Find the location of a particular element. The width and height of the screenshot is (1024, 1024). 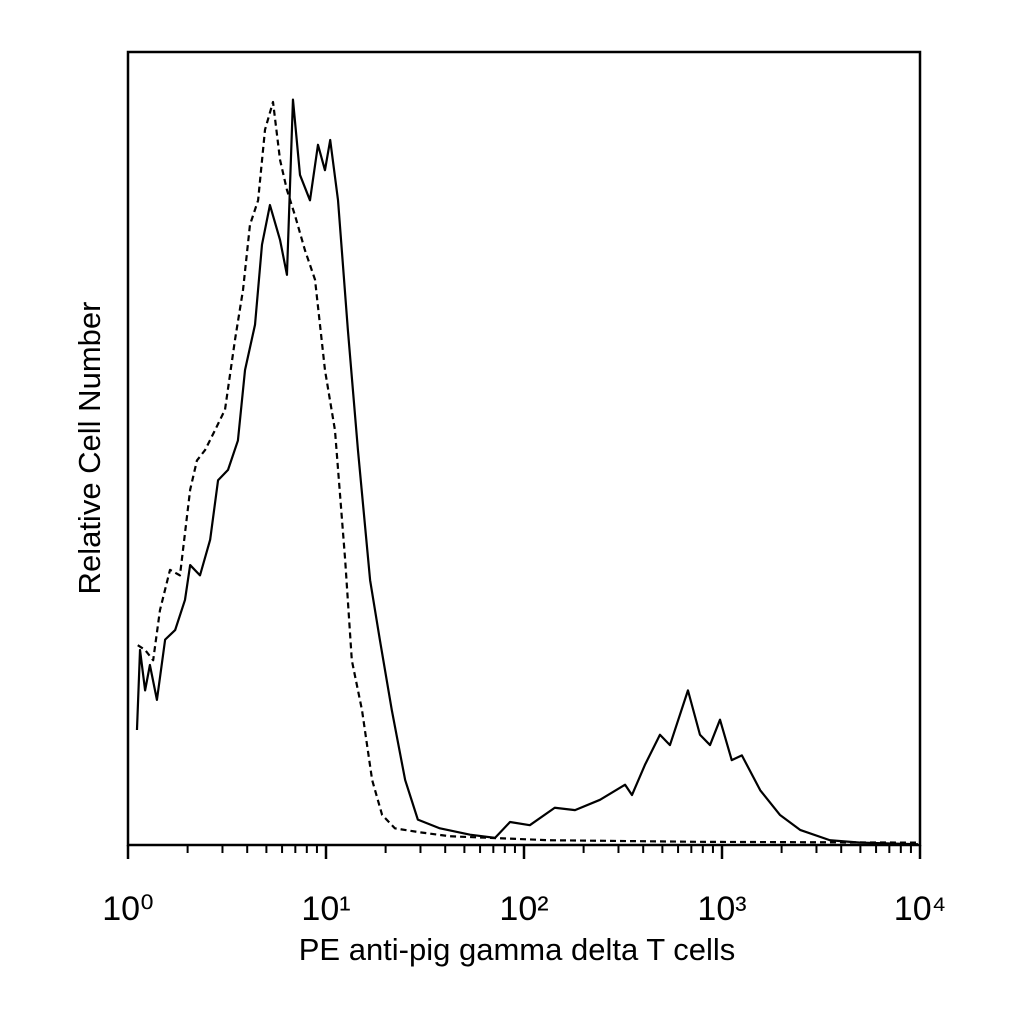

x-tick-label: 10¹ is located at coordinates (325, 909).